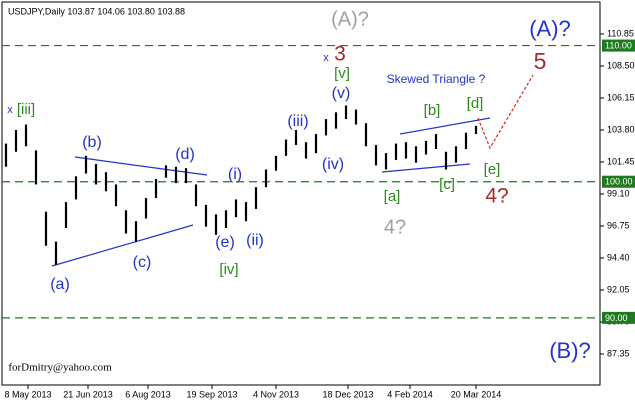 This screenshot has height=402, width=635. I want to click on annotation: [b], so click(432, 110).